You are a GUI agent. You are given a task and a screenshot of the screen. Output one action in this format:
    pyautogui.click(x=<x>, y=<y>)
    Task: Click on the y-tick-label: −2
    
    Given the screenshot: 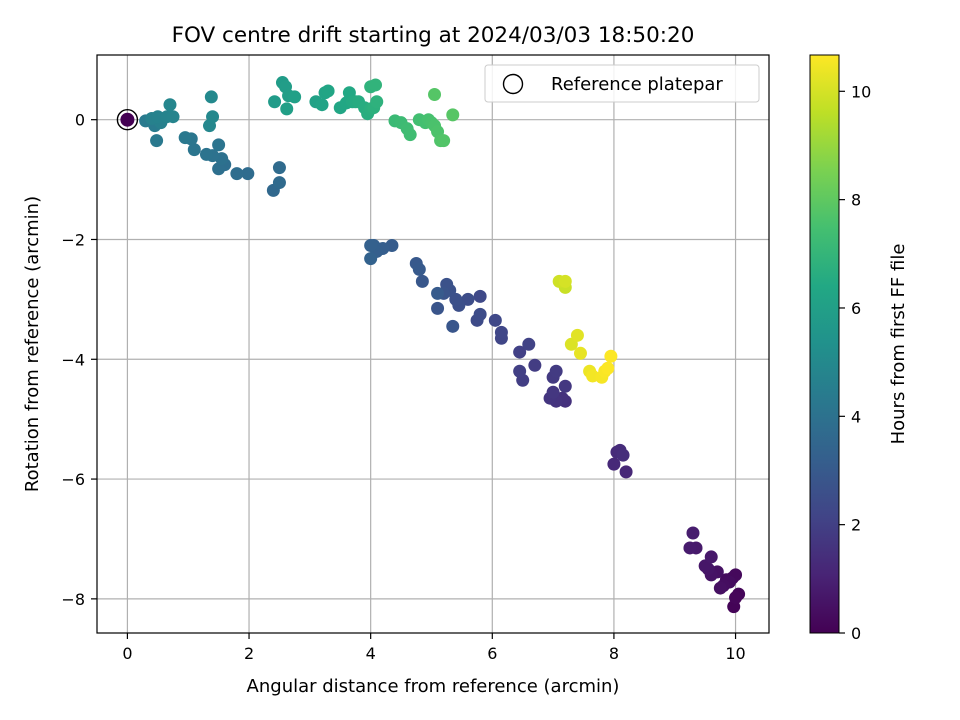 What is the action you would take?
    pyautogui.click(x=73, y=239)
    